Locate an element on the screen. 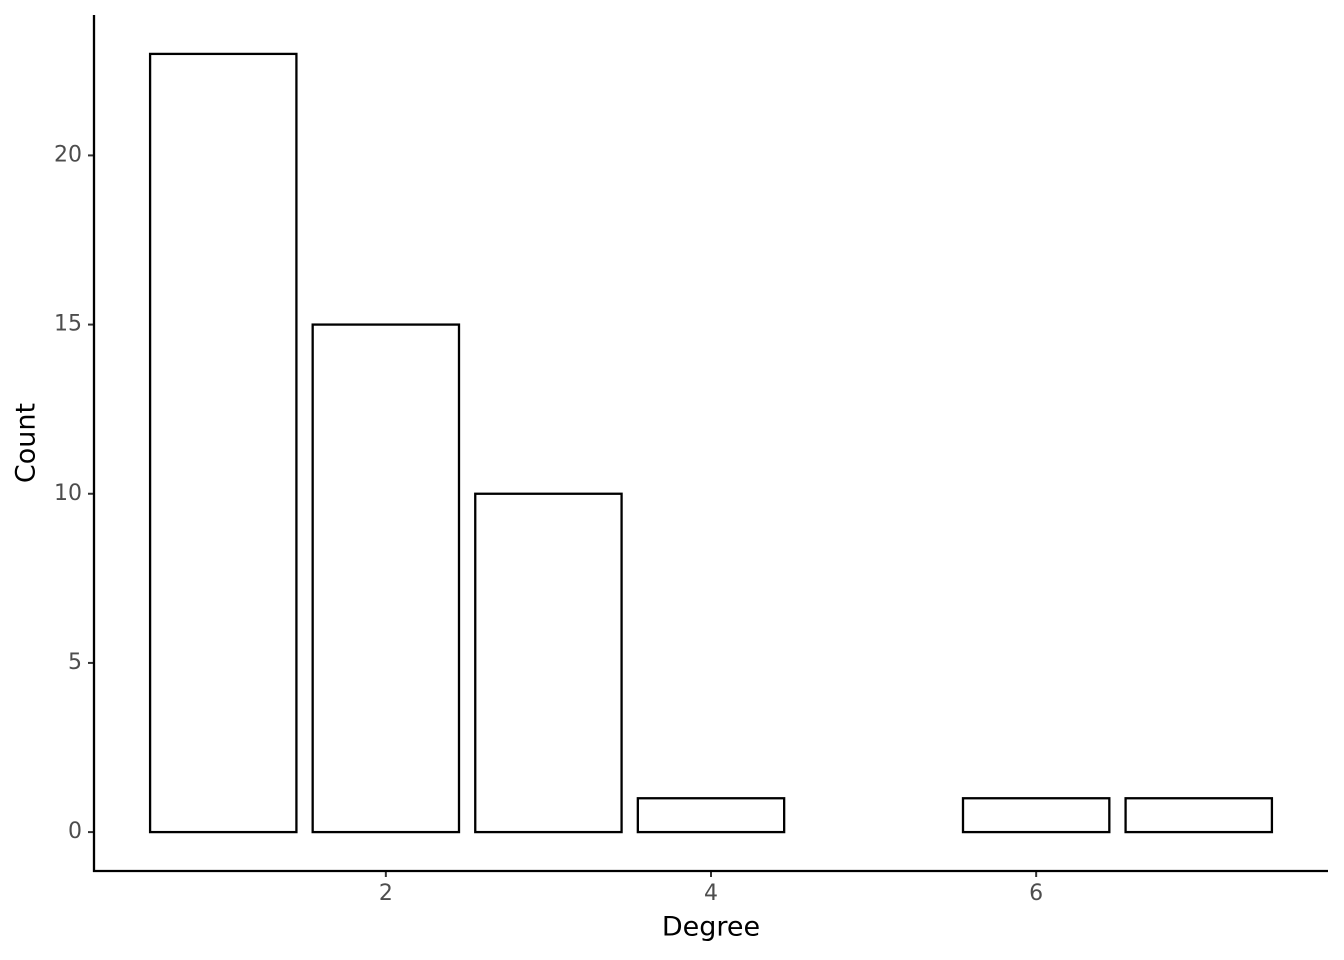 Image resolution: width=1344 pixels, height=960 pixels. y-tick-label: 20 is located at coordinates (68, 154).